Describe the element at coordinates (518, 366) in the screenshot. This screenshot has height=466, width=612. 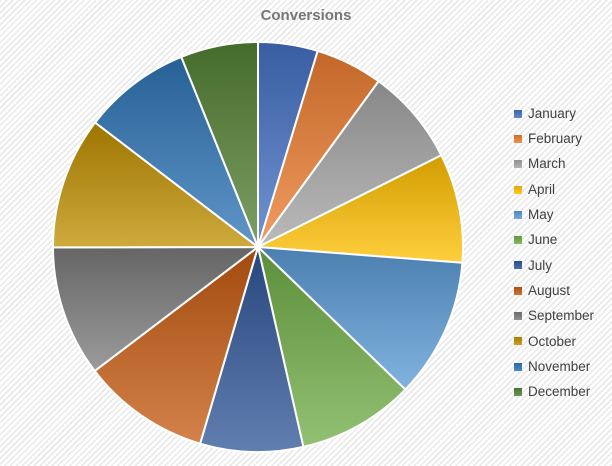
I see `legend-swatch-november` at that location.